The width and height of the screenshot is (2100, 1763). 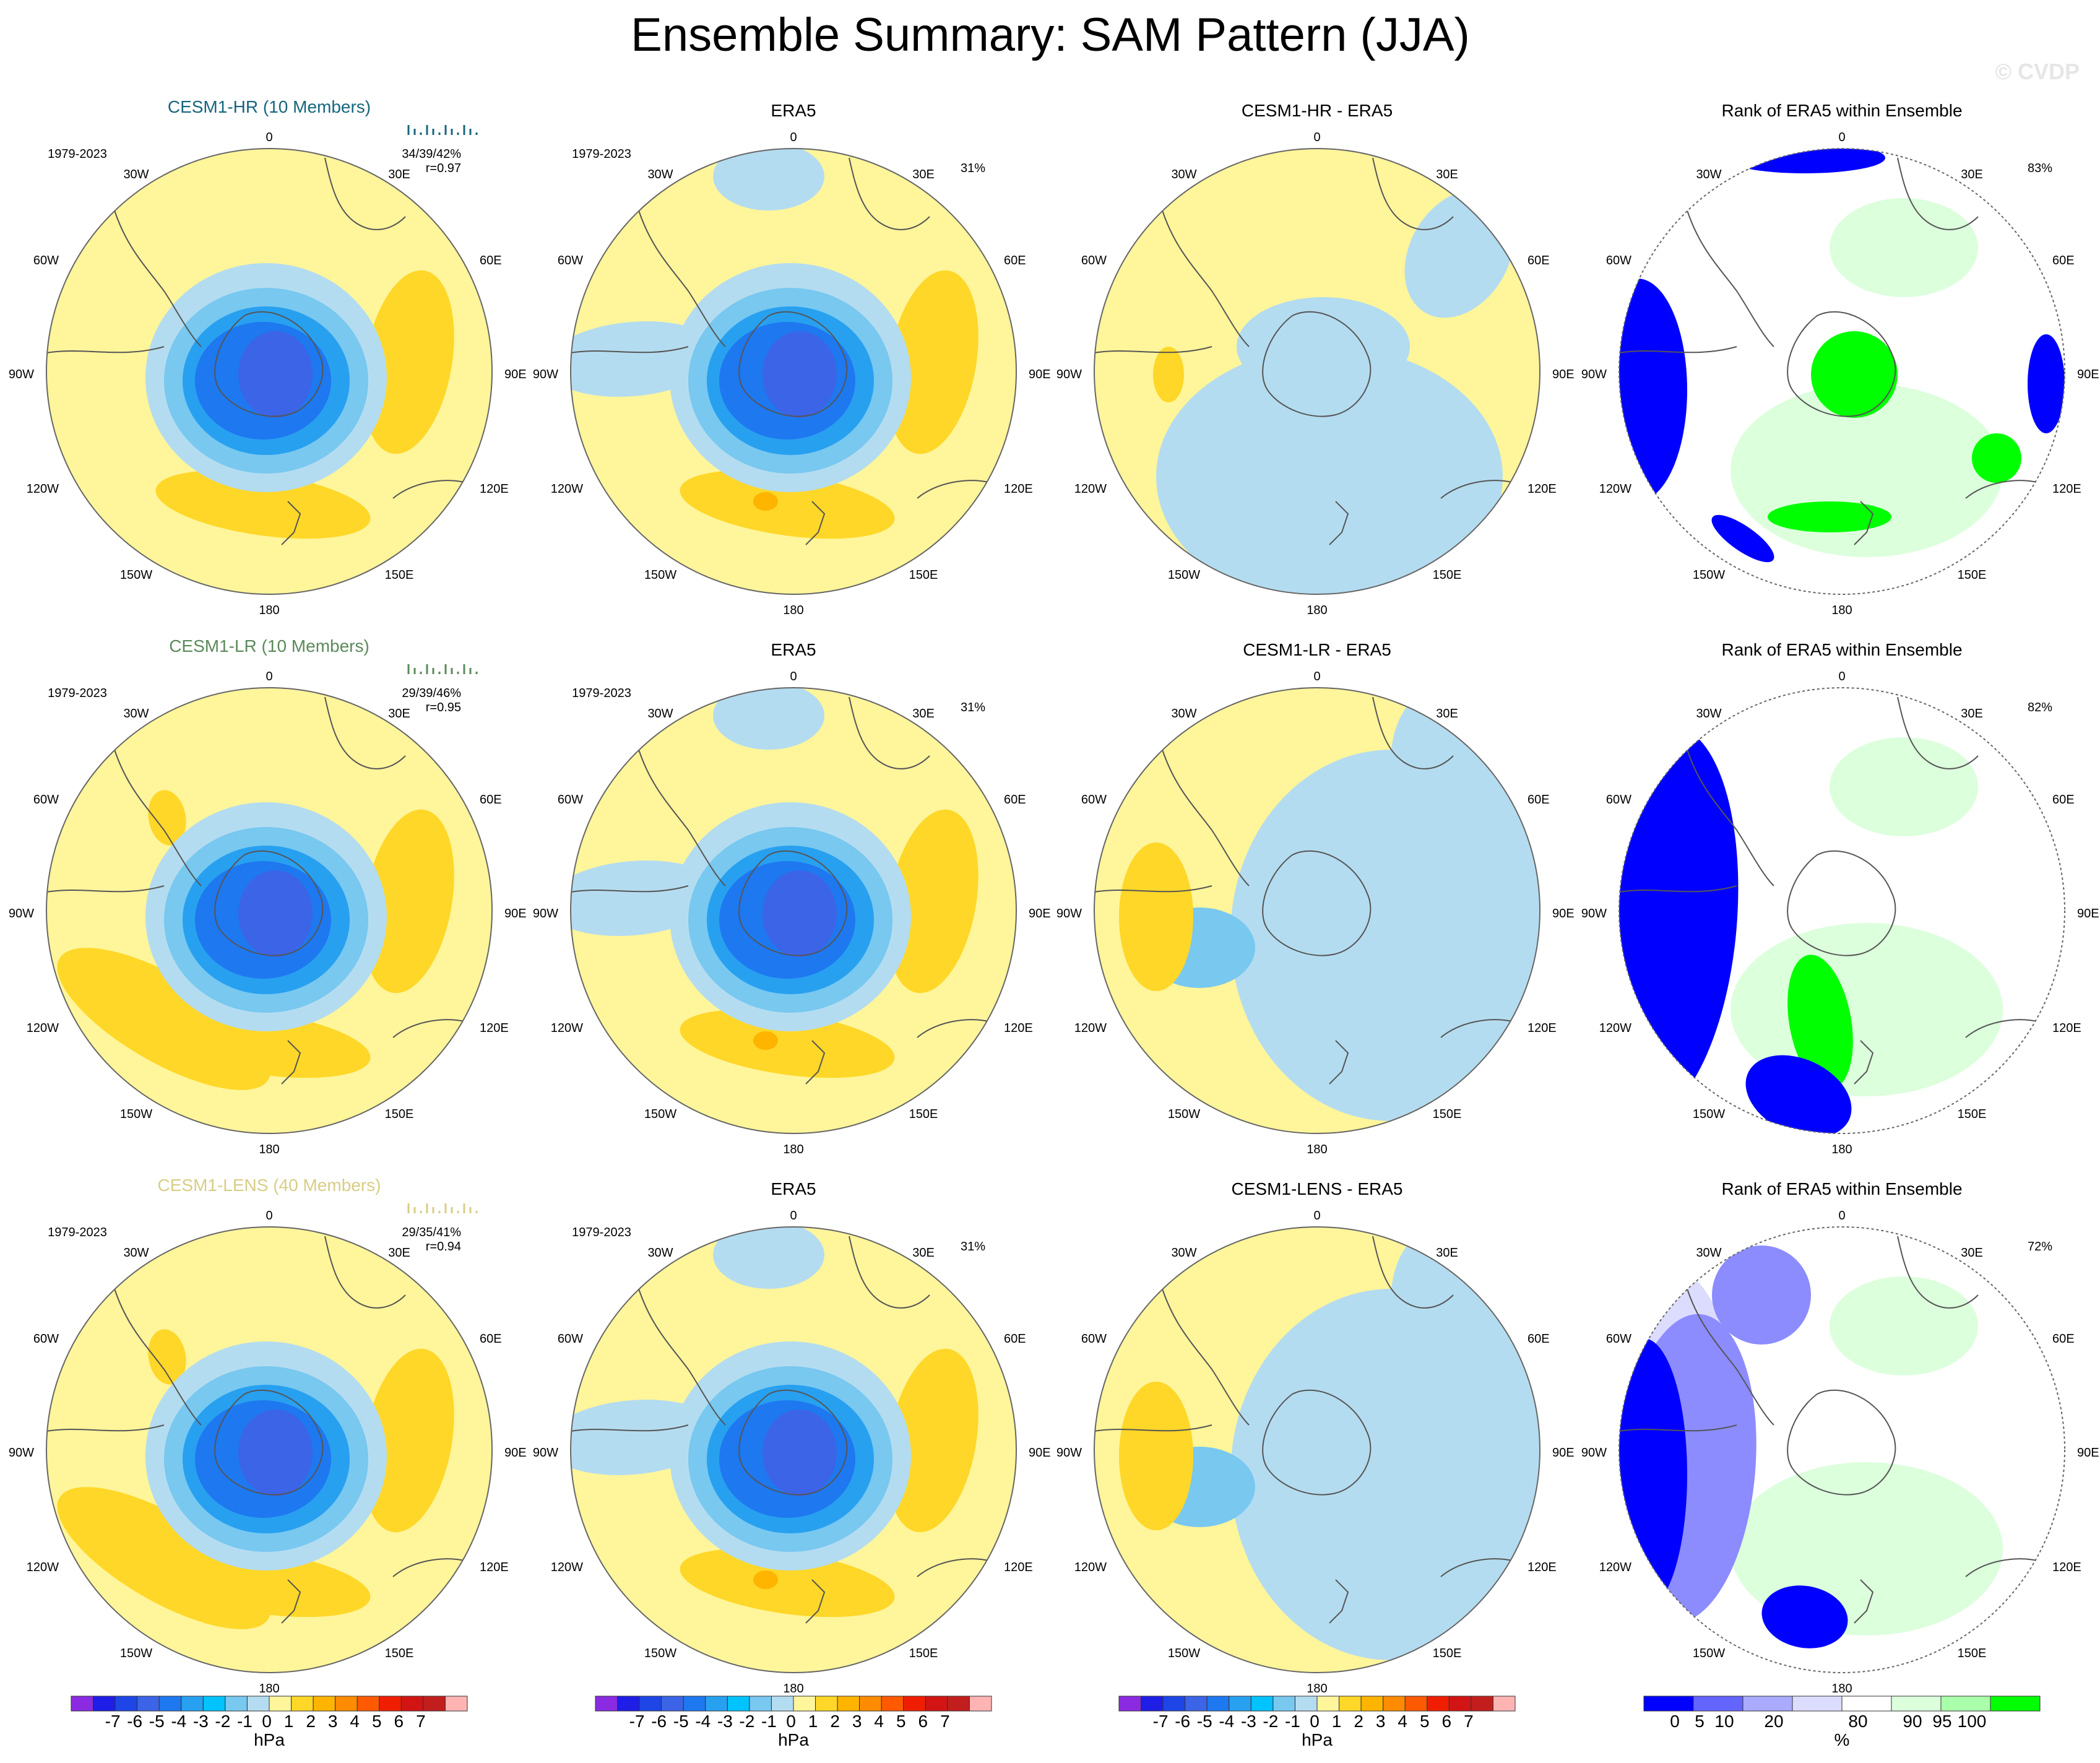 I want to click on rank-blue-east, so click(x=2046, y=383).